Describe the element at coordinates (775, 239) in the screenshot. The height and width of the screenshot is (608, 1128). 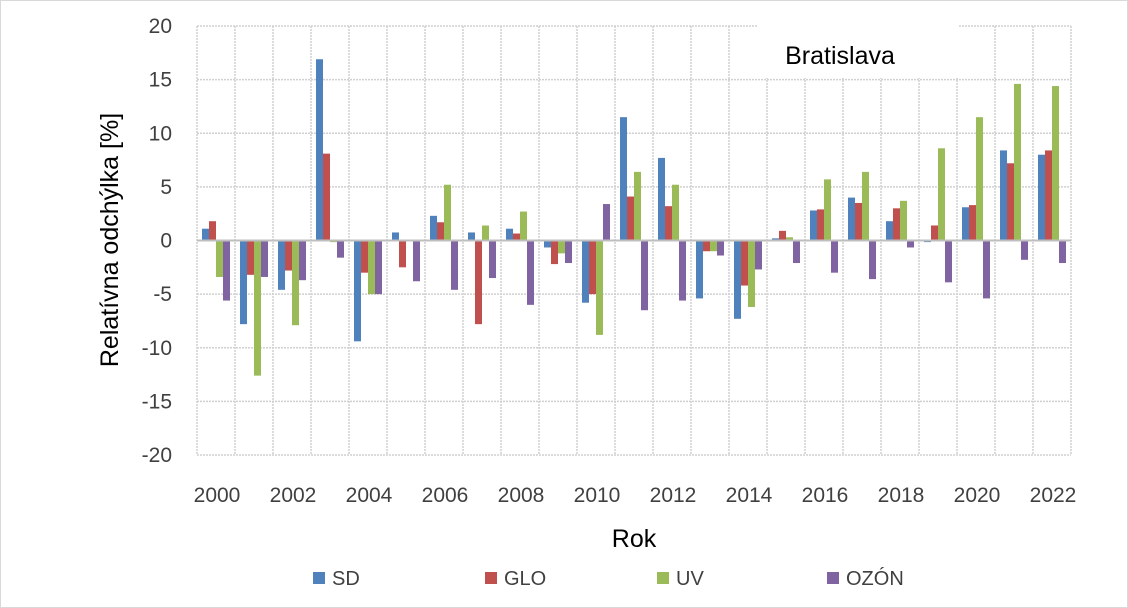
I see `bar-sd-2015` at that location.